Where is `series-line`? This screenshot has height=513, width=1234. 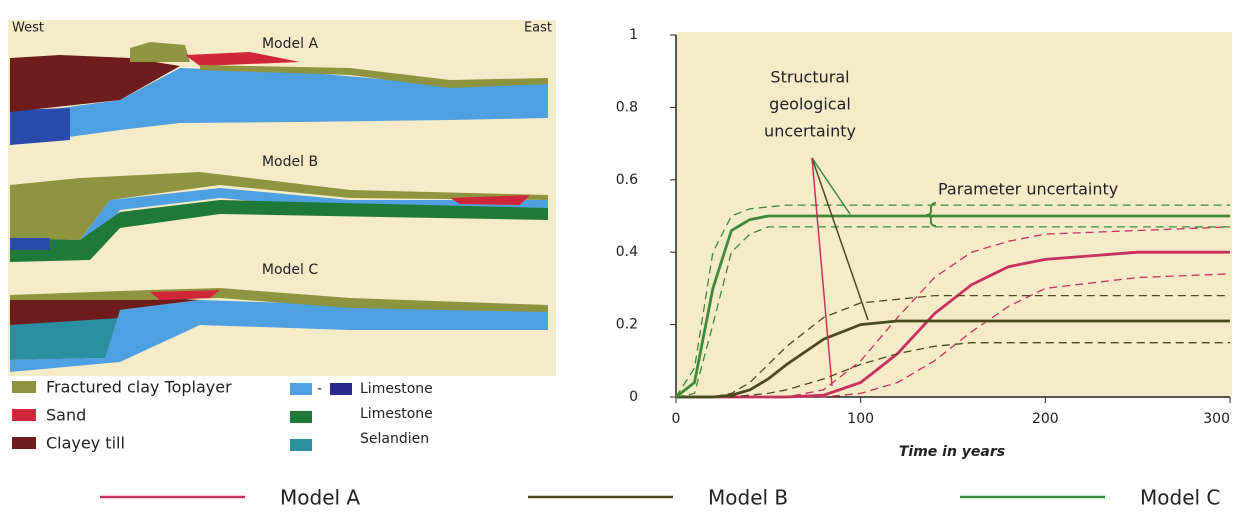 series-line is located at coordinates (953, 359).